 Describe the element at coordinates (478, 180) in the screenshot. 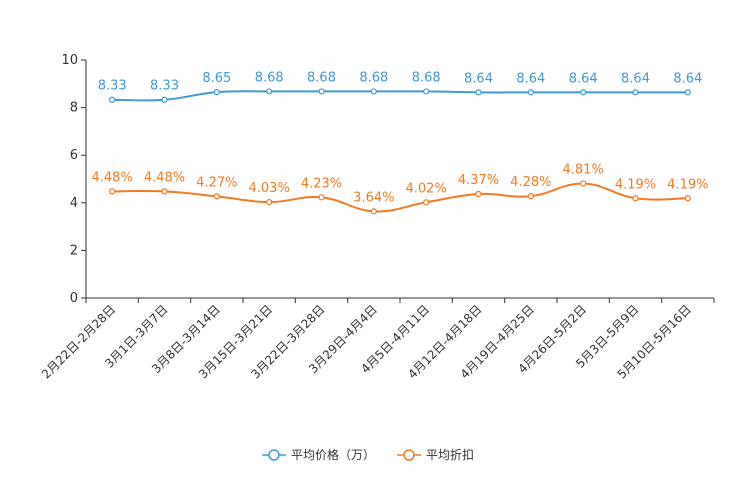

I see `data-label: 4.37%` at that location.